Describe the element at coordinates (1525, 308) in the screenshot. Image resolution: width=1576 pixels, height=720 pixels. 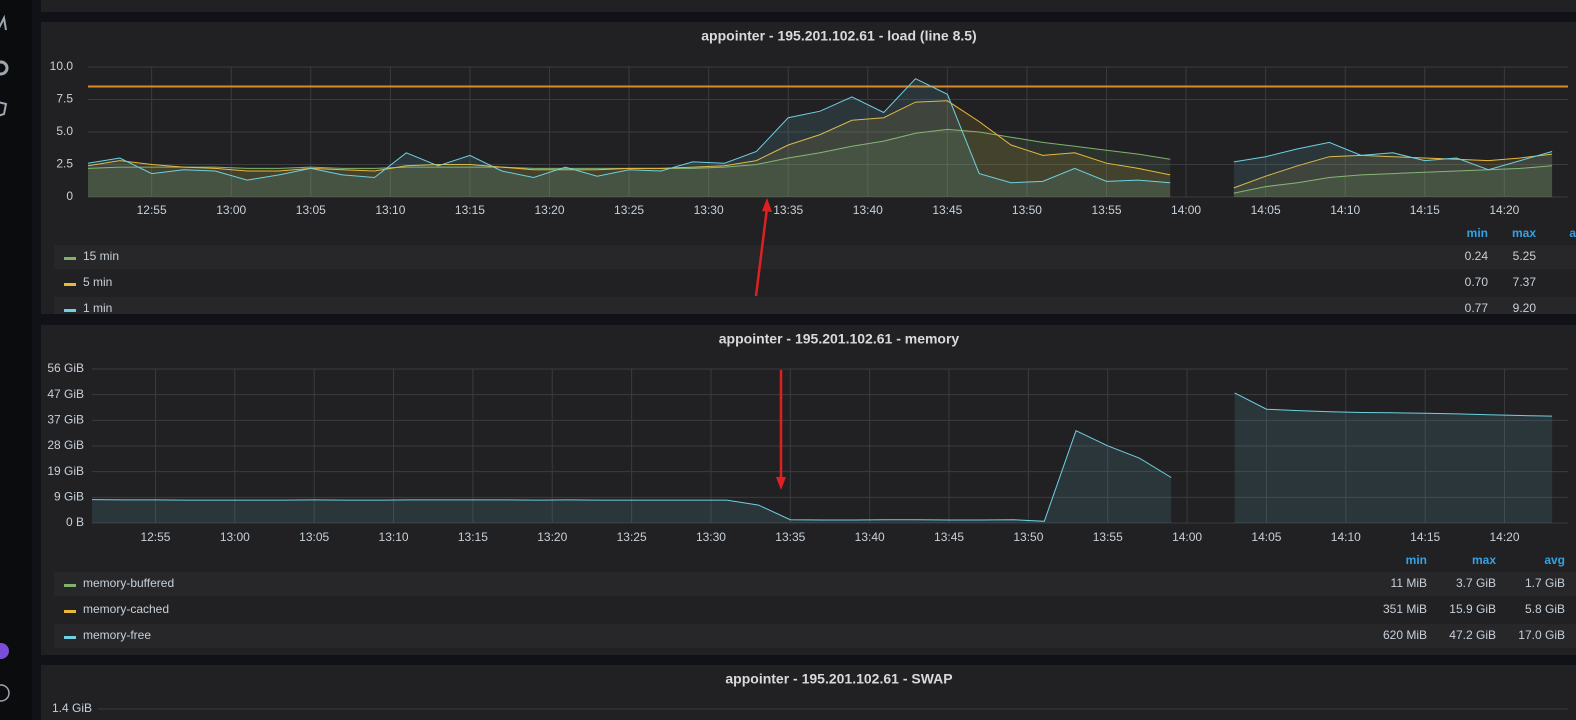
I see `legend-stat: 9.20` at that location.